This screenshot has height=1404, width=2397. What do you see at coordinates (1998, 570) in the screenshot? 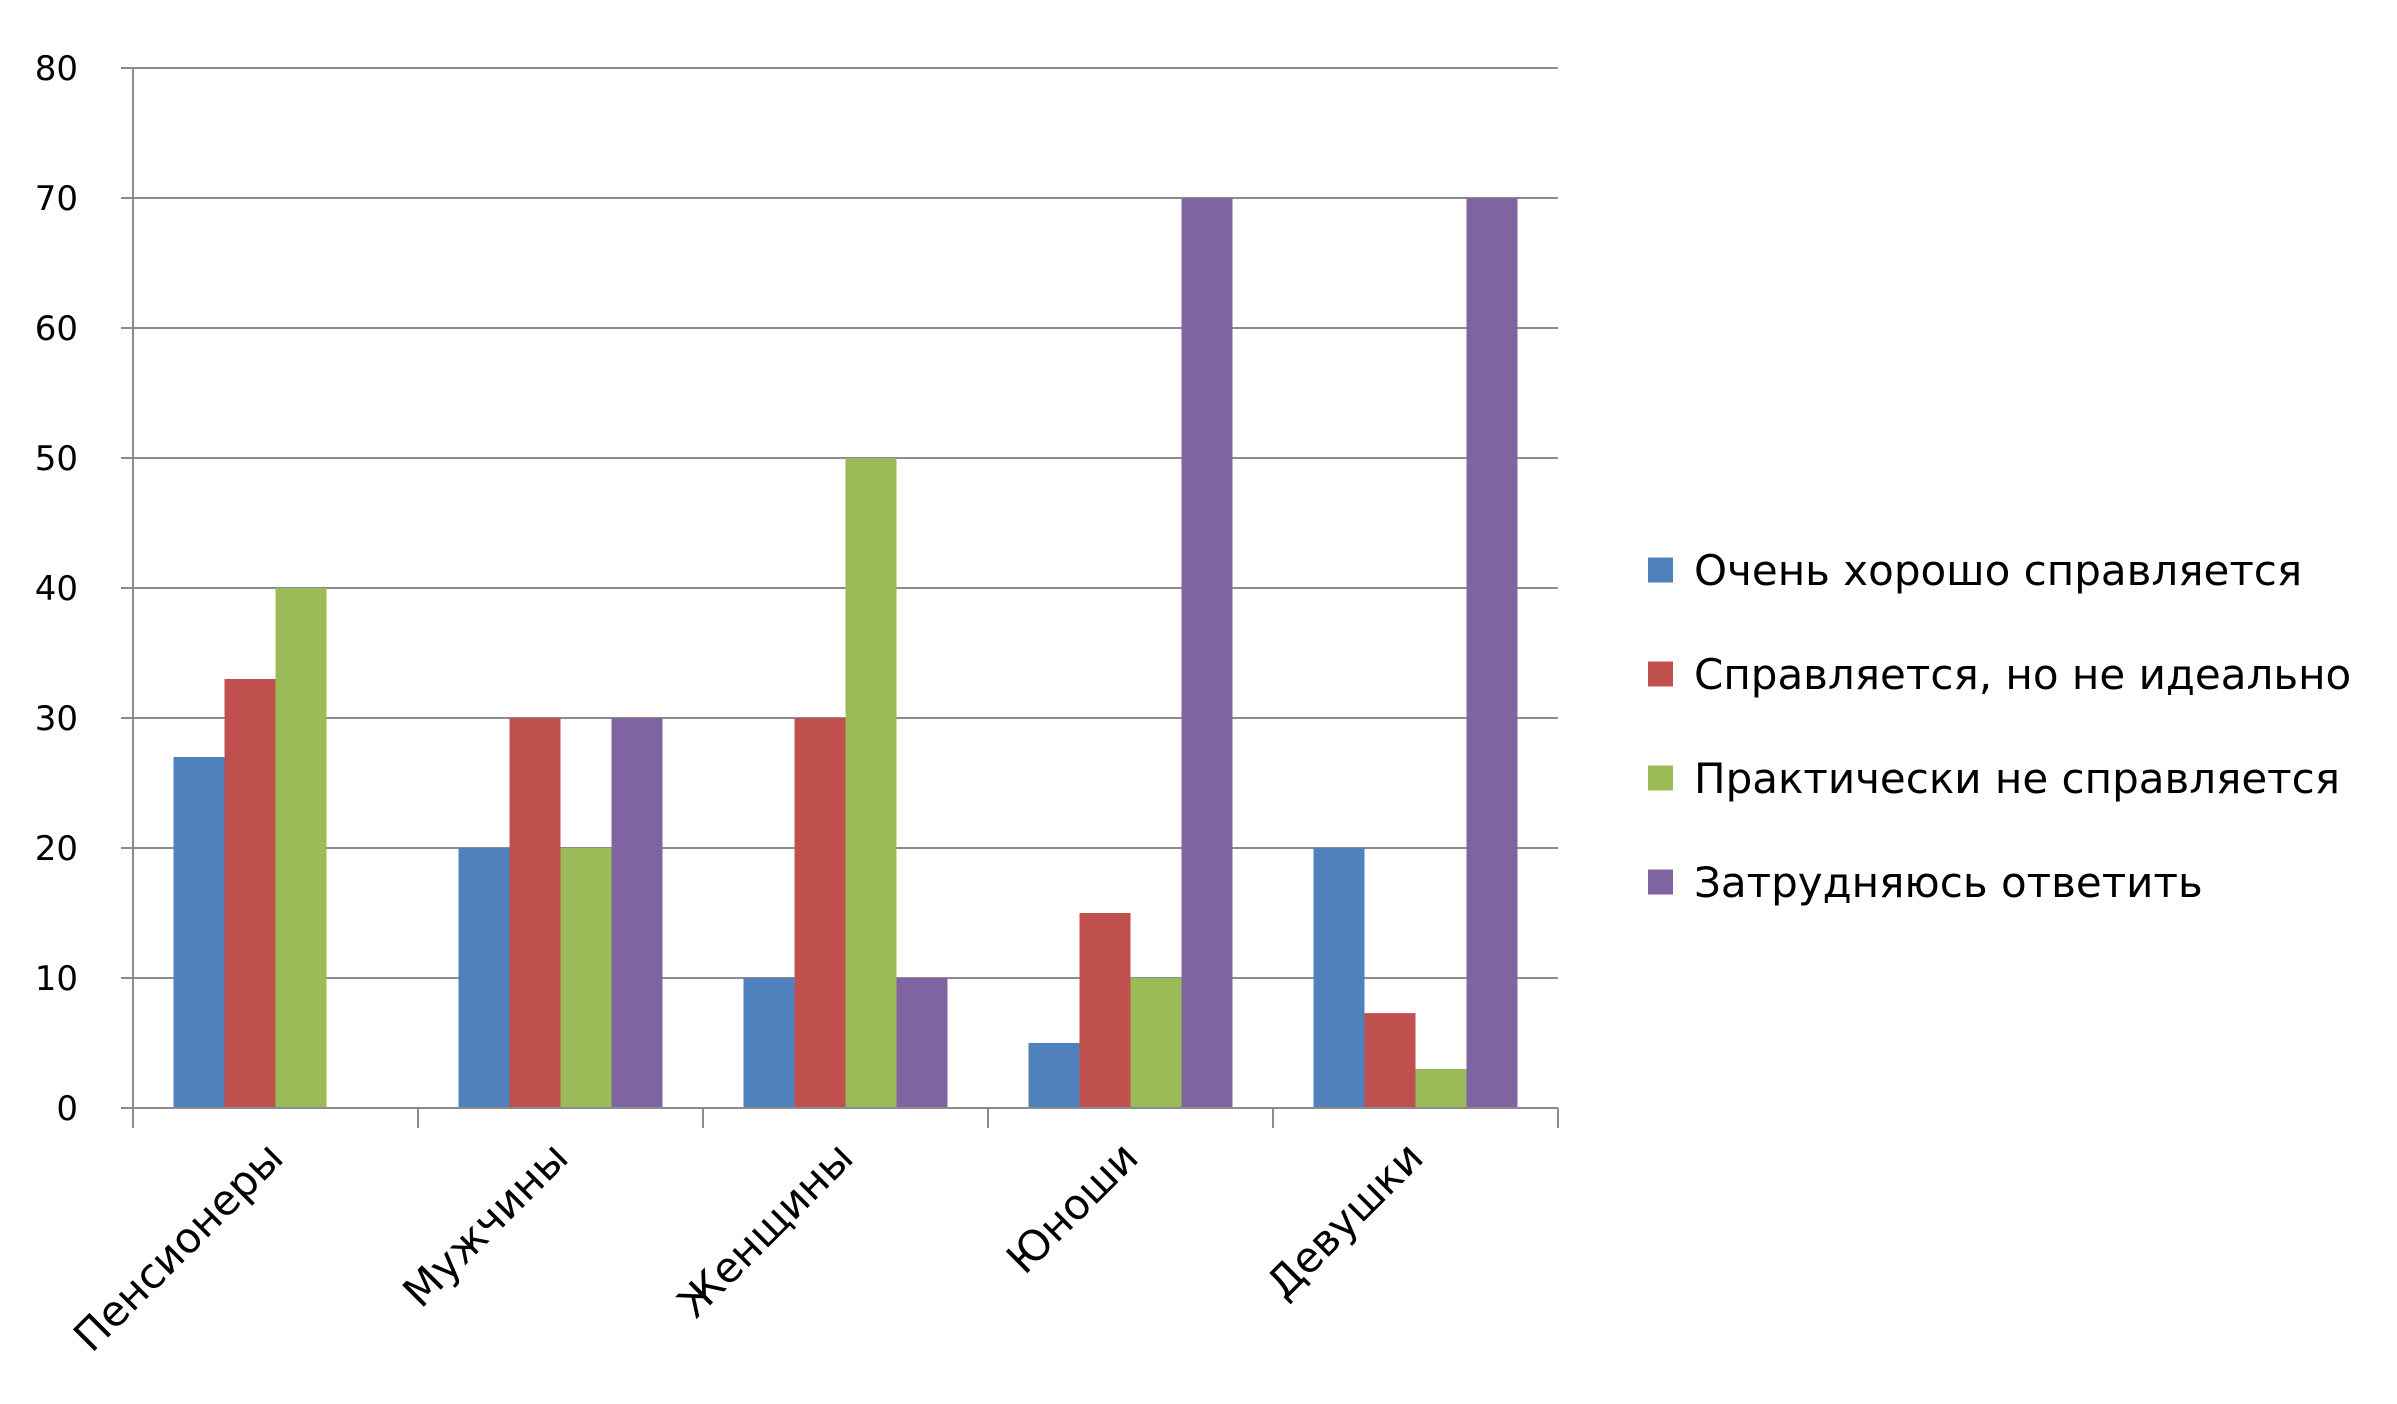
I see `legend-label: Очень хорошо справляется` at bounding box center [1998, 570].